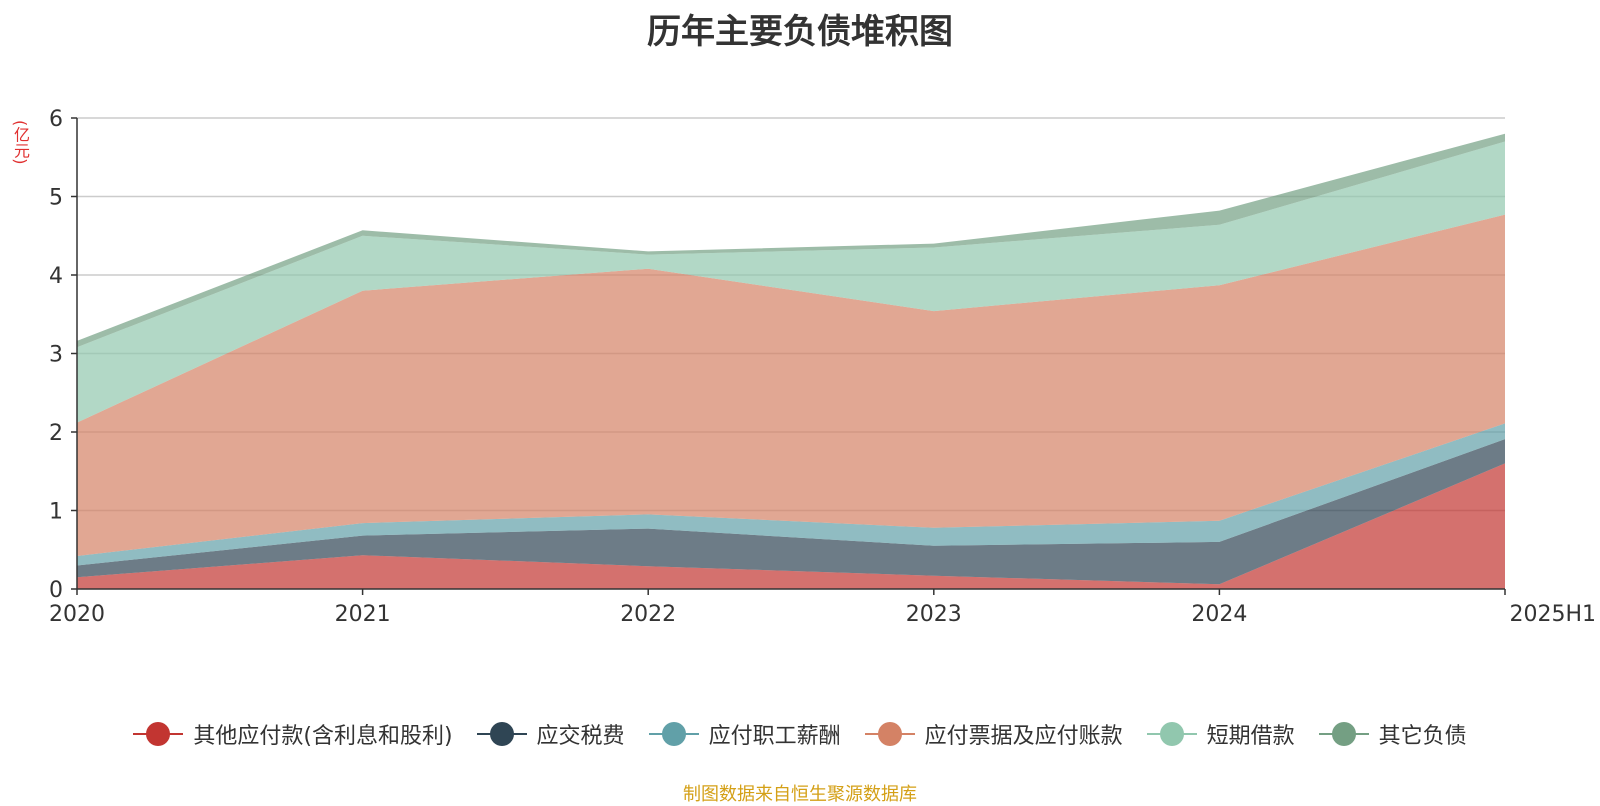 The width and height of the screenshot is (1600, 806). I want to click on legend-item-3: 应付职工薪酬, so click(744, 734).